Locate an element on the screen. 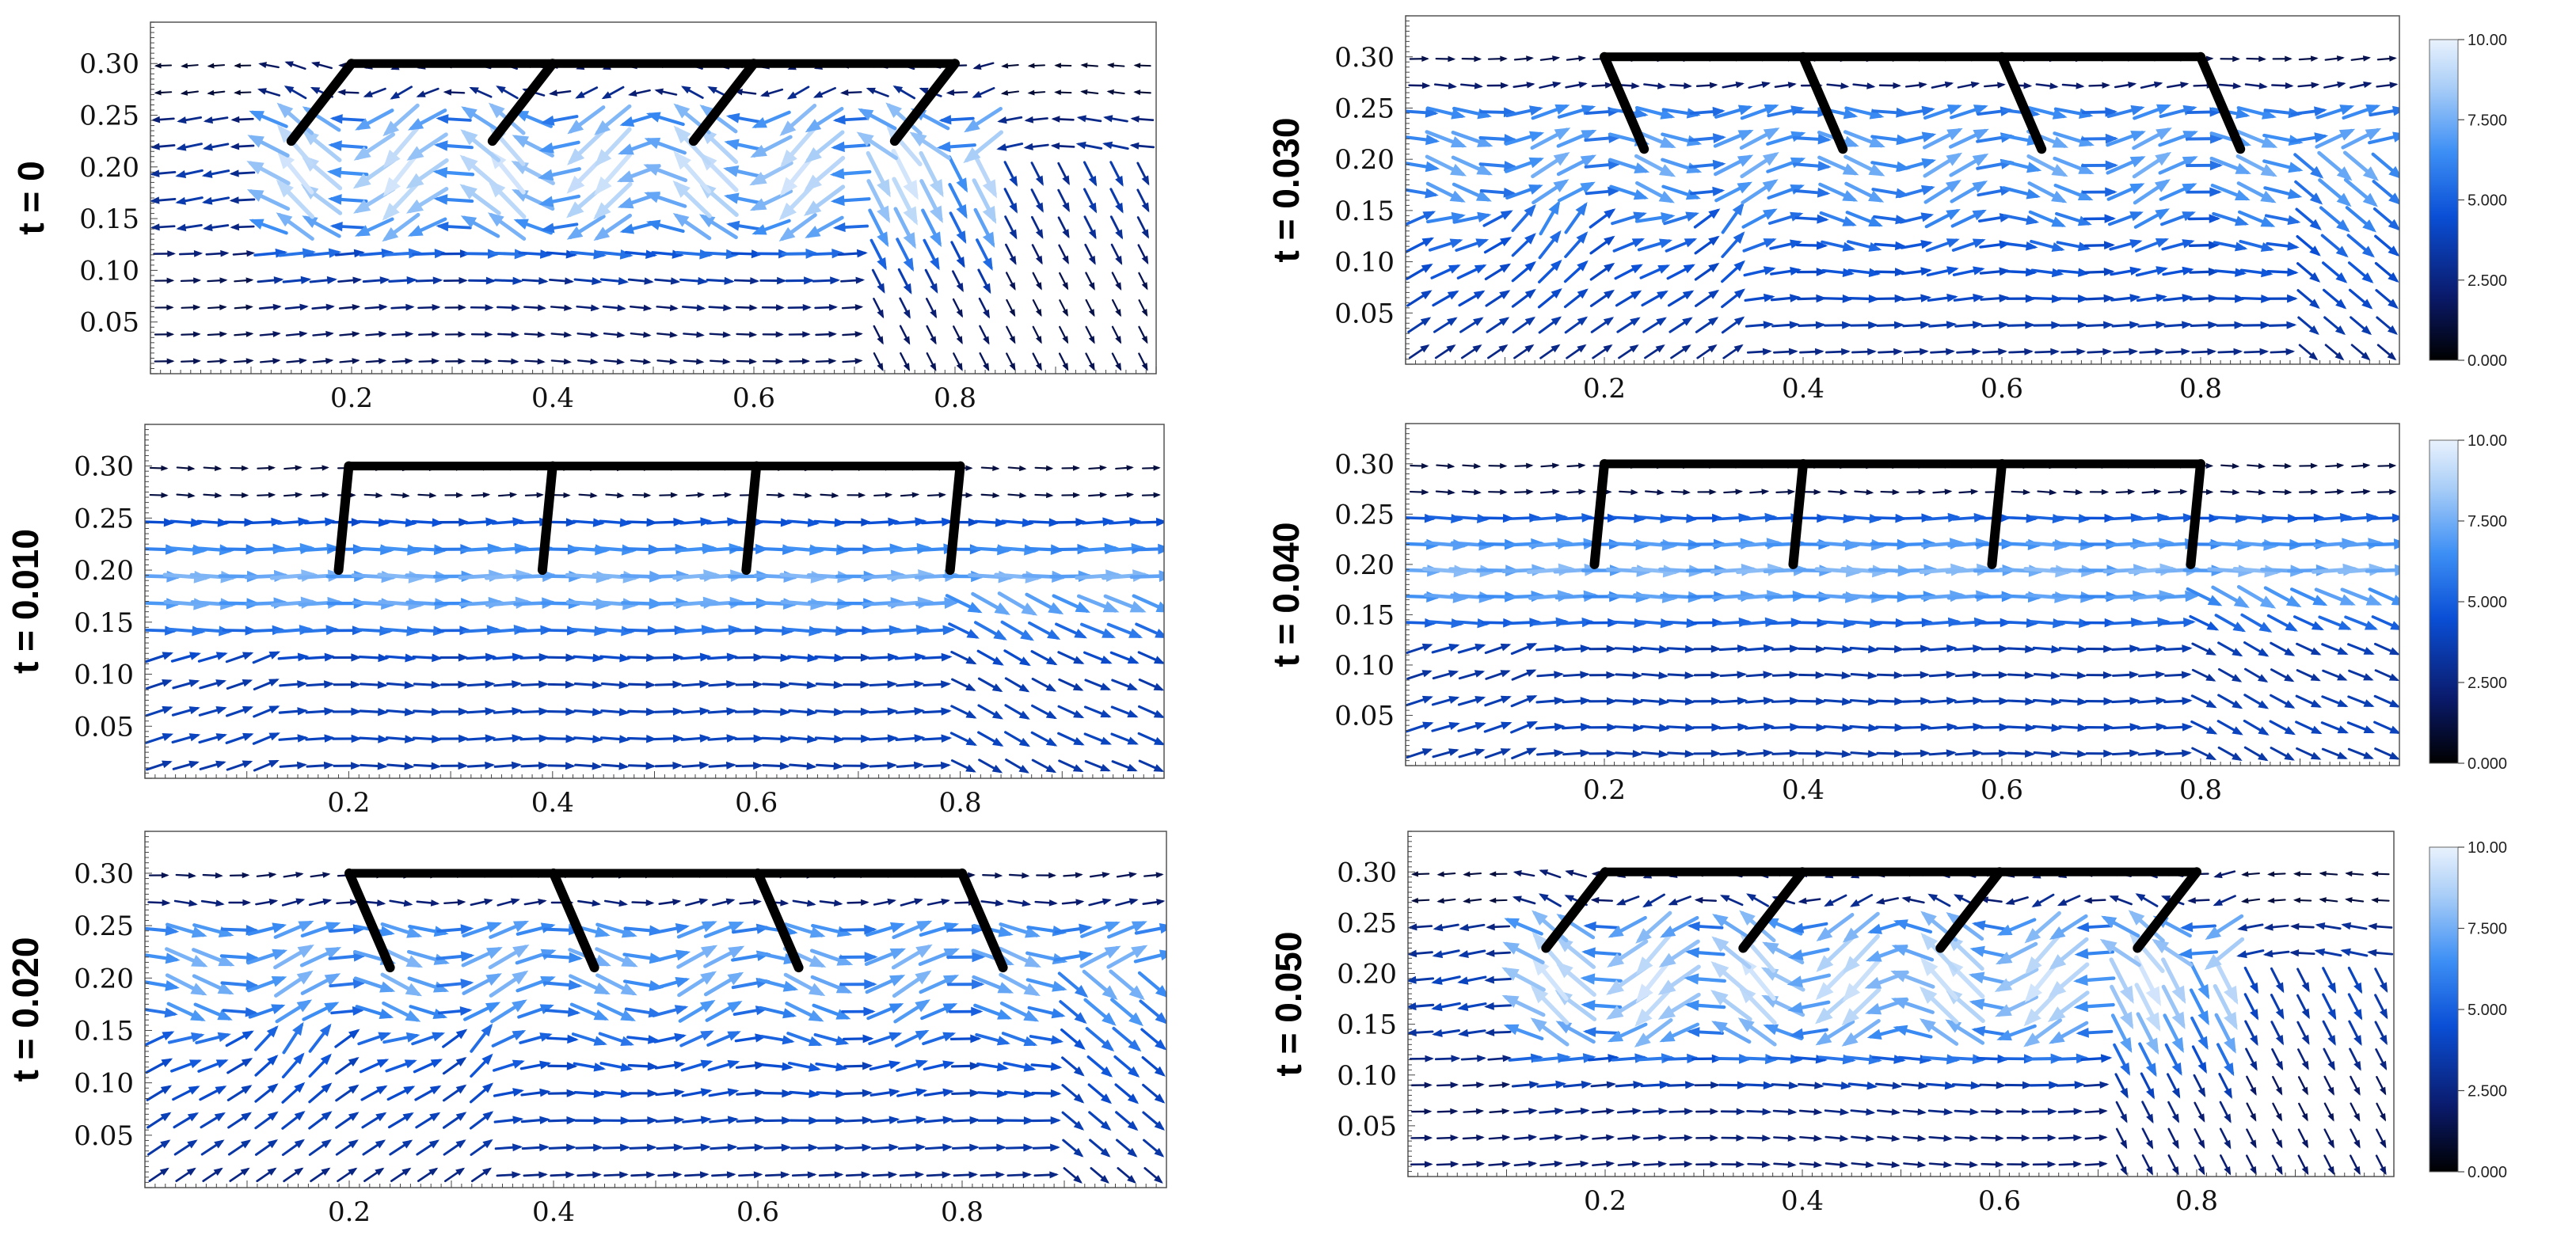 Image resolution: width=2576 pixels, height=1247 pixels. minor-ticks is located at coordinates (1902, 190).